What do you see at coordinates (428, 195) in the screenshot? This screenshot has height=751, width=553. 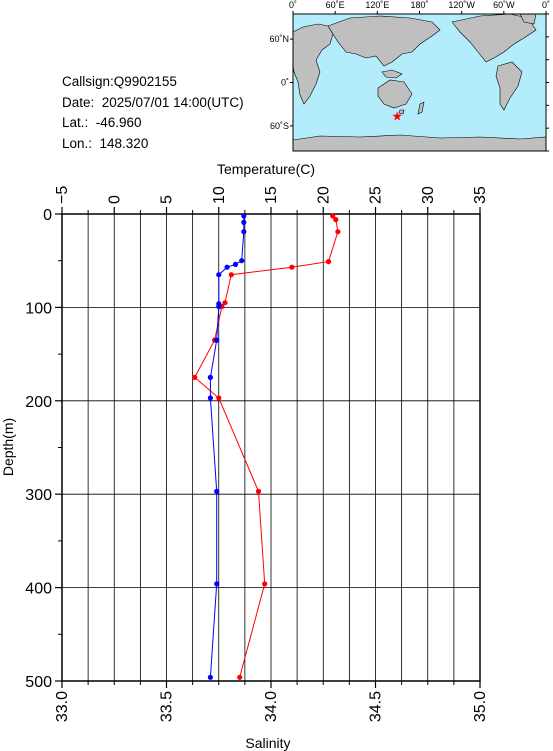 I see `temperature-tick-label: 30` at bounding box center [428, 195].